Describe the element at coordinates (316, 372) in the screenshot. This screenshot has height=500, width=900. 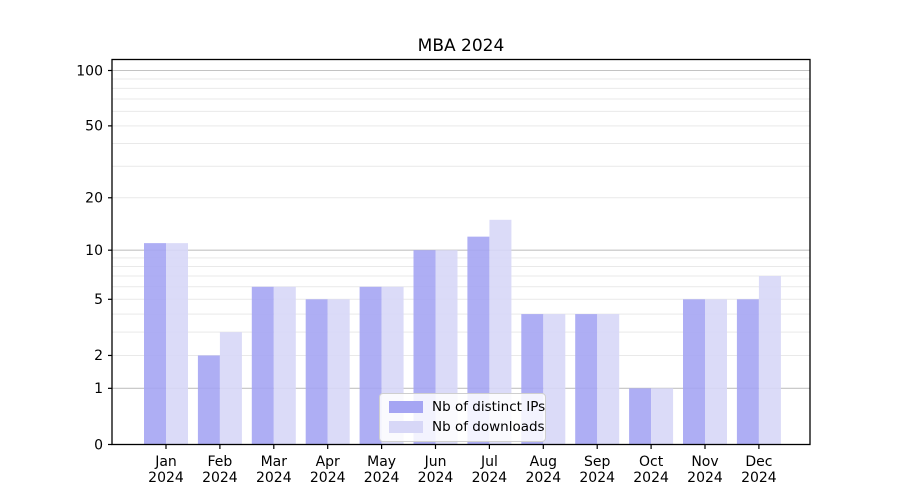
I see `bar-distinct-ips-apr` at that location.